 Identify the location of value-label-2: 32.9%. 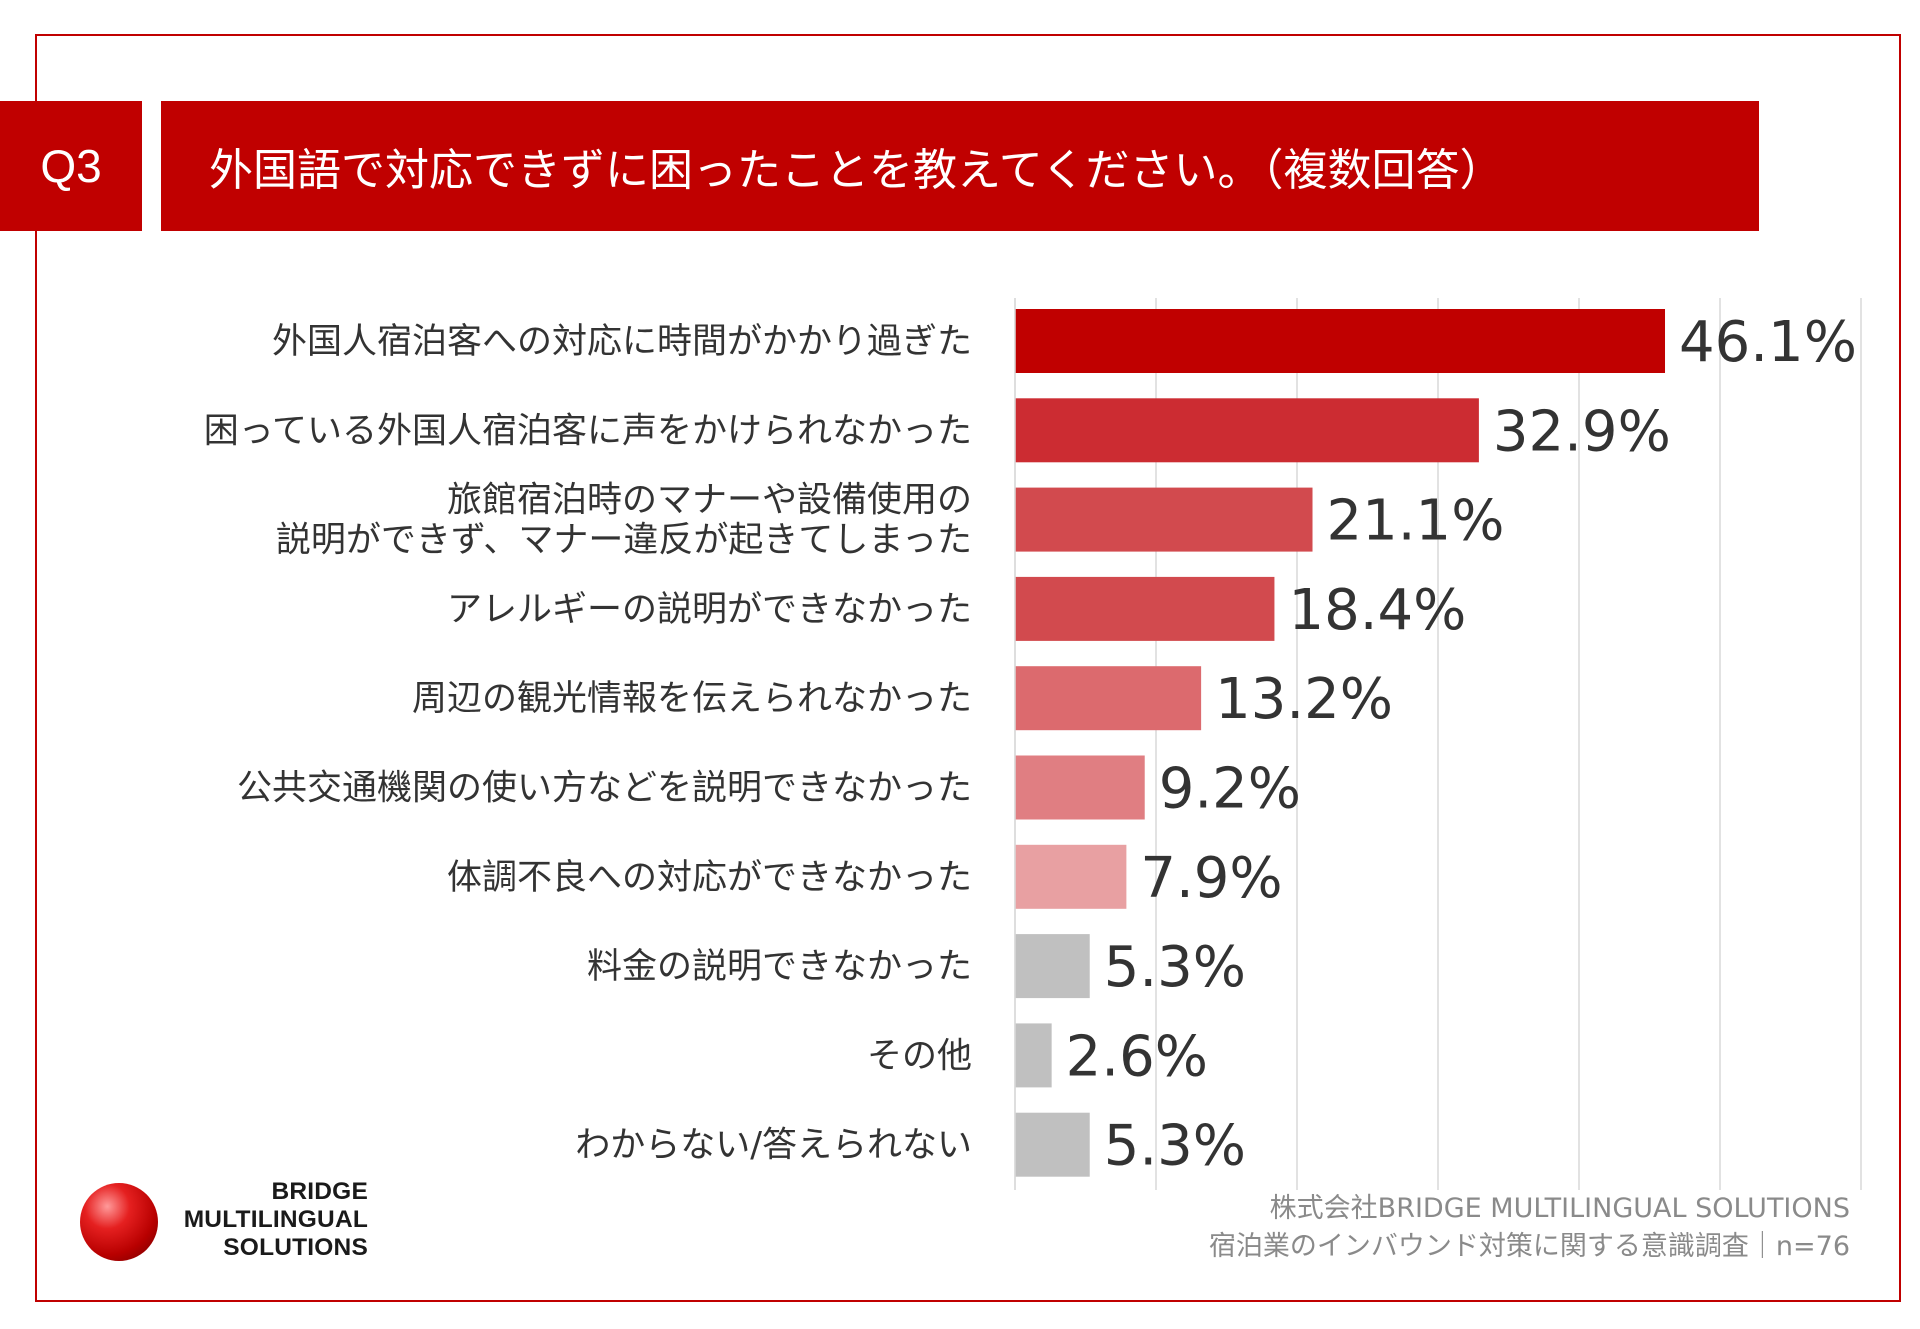
(1582, 431).